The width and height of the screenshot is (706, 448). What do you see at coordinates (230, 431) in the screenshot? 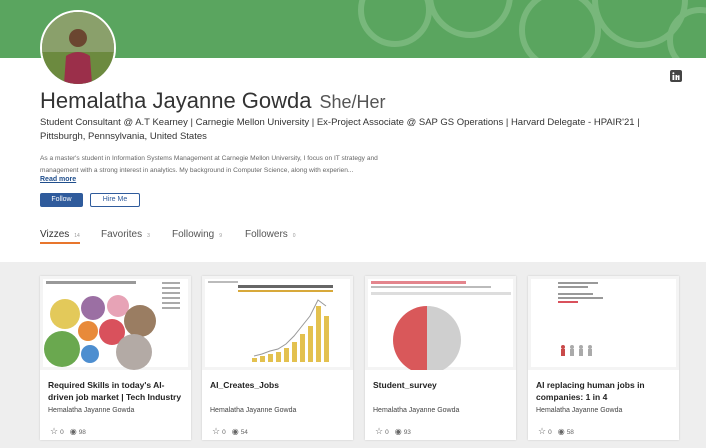
I see `viz-stats: ☆ 0 ◉ 54` at bounding box center [230, 431].